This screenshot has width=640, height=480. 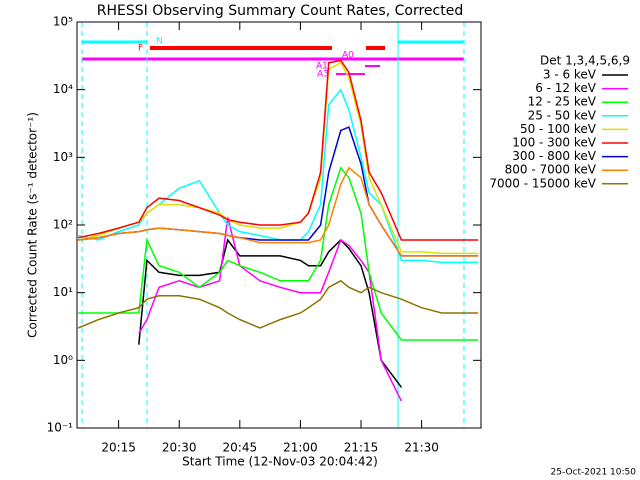 What do you see at coordinates (322, 67) in the screenshot?
I see `annotation: A1` at bounding box center [322, 67].